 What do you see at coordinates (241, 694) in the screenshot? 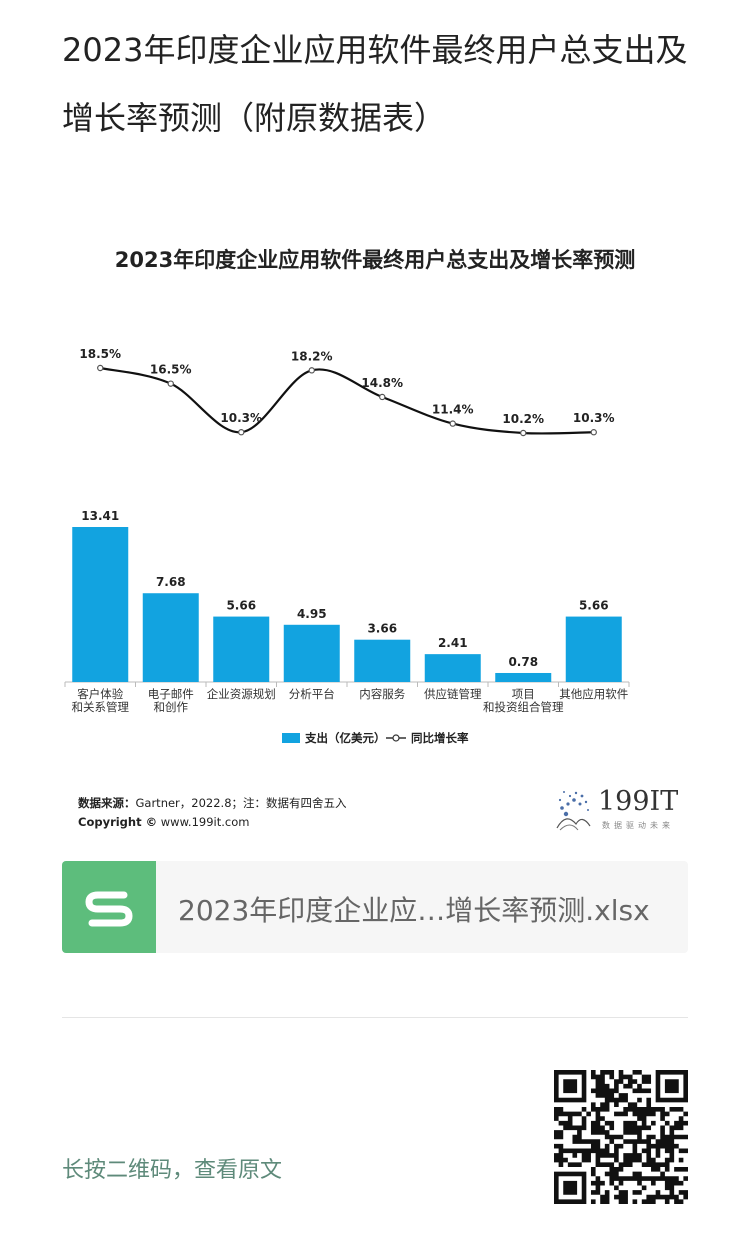
I see `category-label: 企业资源规划` at bounding box center [241, 694].